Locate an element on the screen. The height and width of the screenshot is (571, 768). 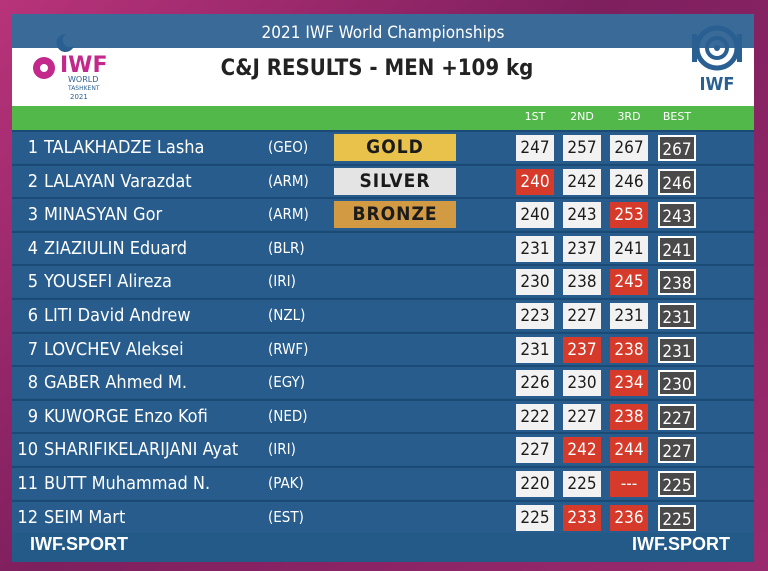
best-result: 267 is located at coordinates (677, 148).